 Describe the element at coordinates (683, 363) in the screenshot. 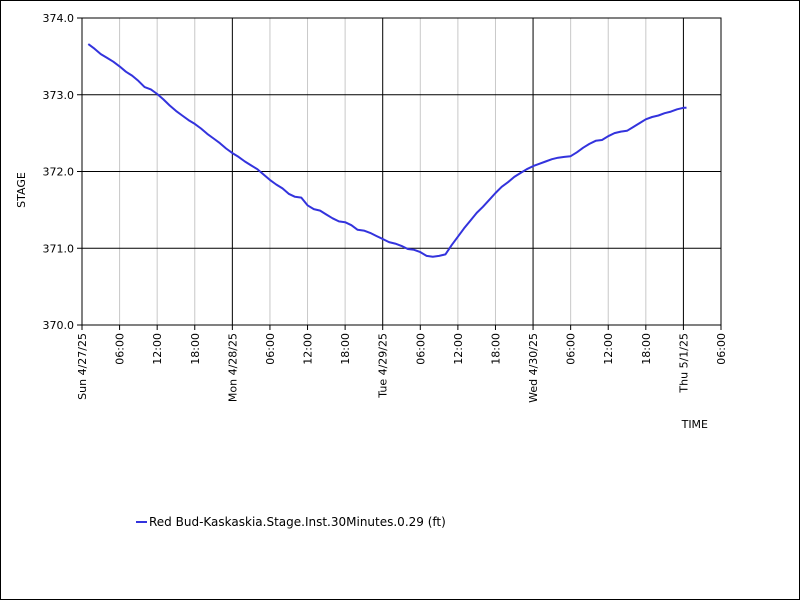

I see `x-tick-label: Thu 5/1/25` at that location.